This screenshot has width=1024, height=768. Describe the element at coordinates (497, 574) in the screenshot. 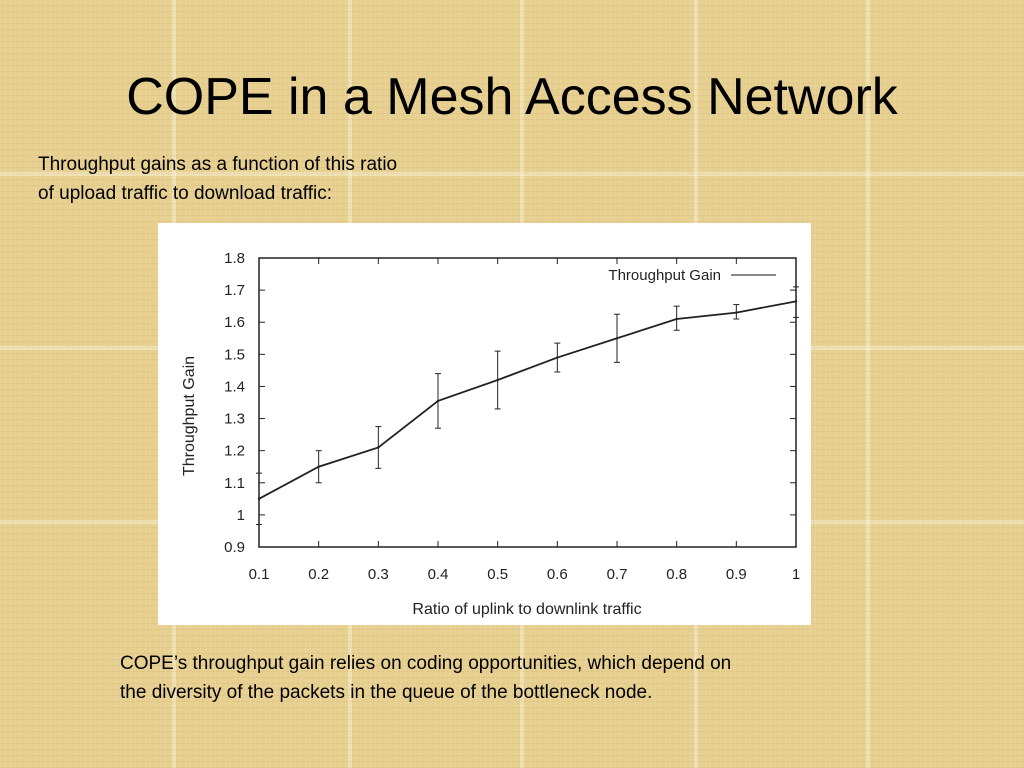

I see `x-tick-label: 0.5` at that location.